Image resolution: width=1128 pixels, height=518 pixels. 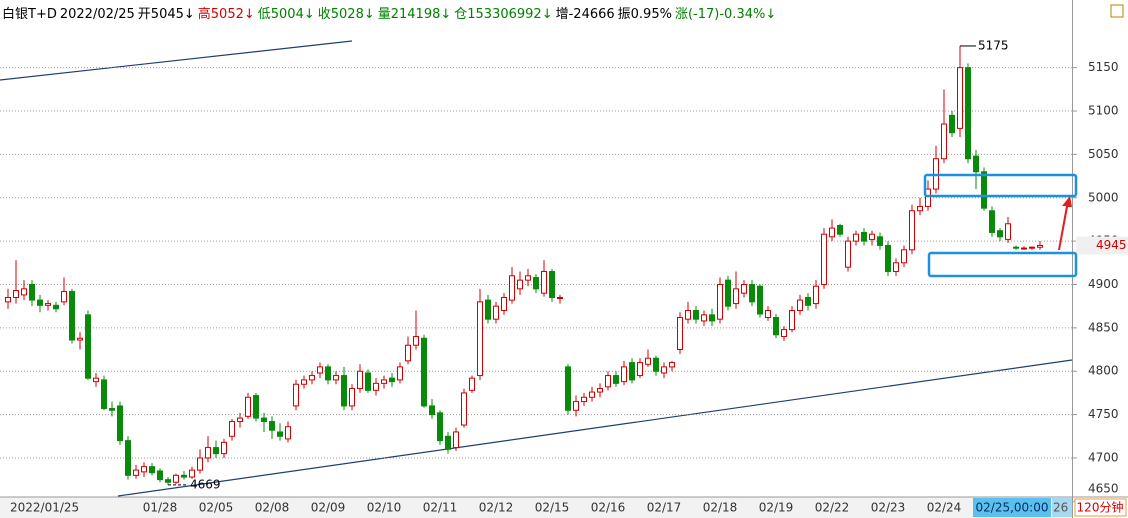 I want to click on header-item: 高5052↓, so click(x=226, y=14).